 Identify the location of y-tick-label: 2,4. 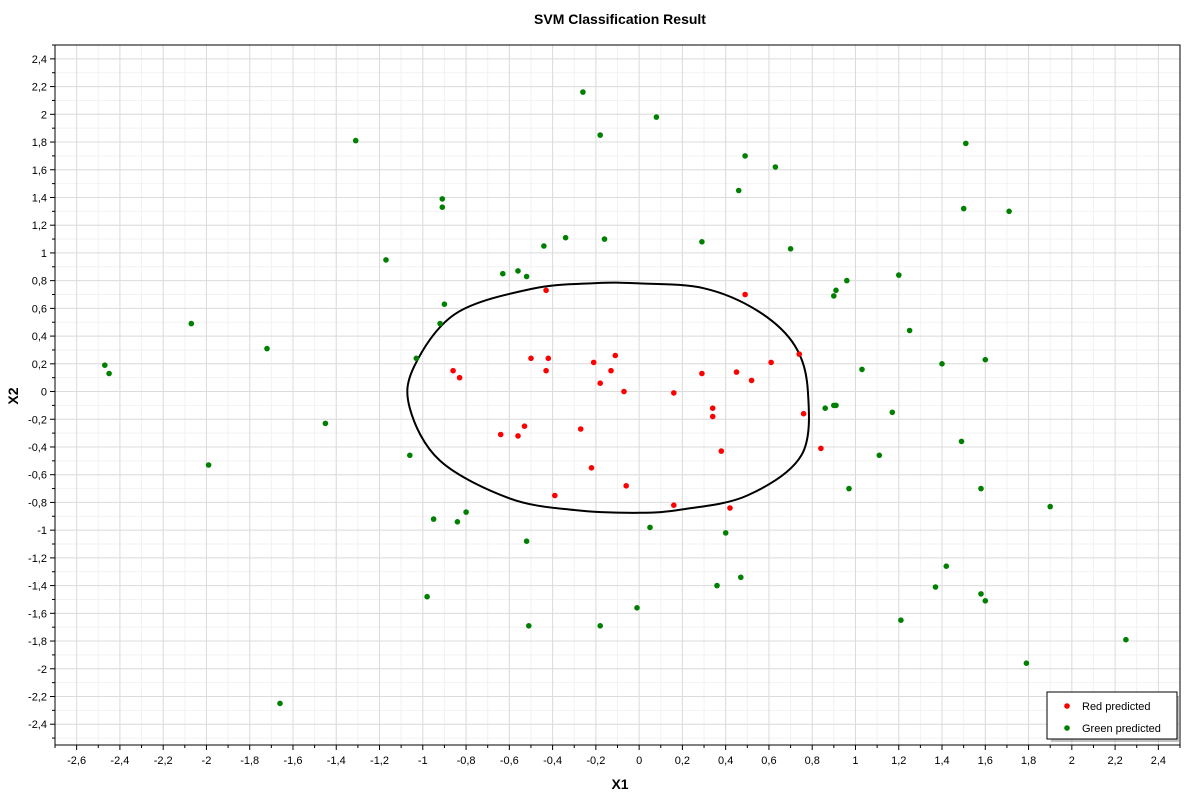
(39, 60).